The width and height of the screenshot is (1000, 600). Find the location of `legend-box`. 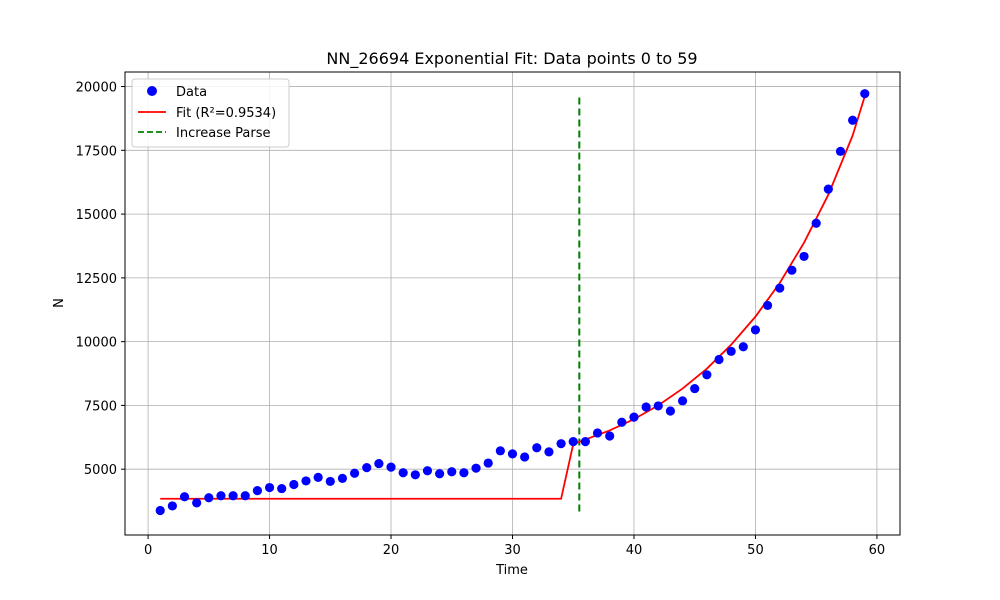

legend-box is located at coordinates (210, 113).